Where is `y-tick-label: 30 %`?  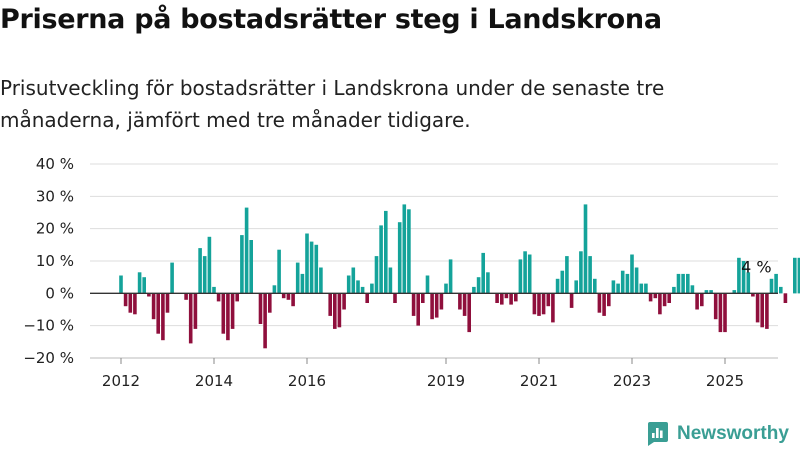 y-tick-label: 30 % is located at coordinates (55, 196).